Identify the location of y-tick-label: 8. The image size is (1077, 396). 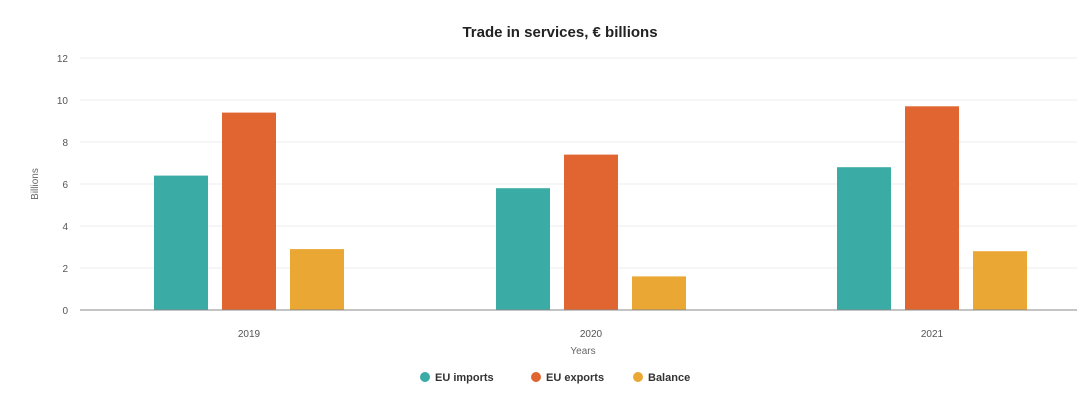
(65, 143).